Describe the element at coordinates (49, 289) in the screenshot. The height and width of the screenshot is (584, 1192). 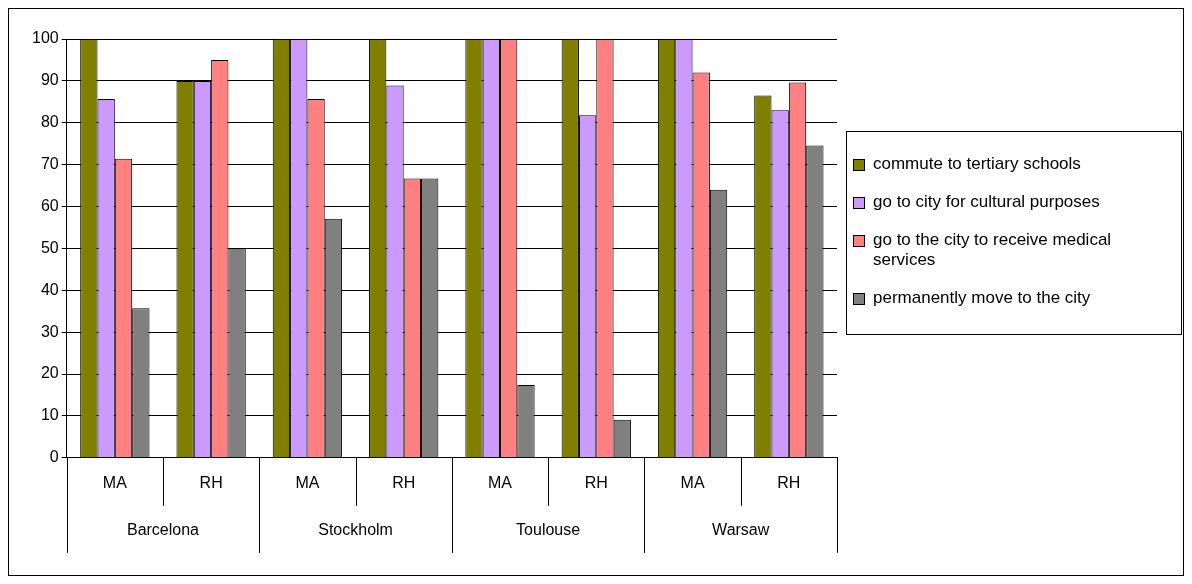
I see `y-tick-label: 40` at that location.